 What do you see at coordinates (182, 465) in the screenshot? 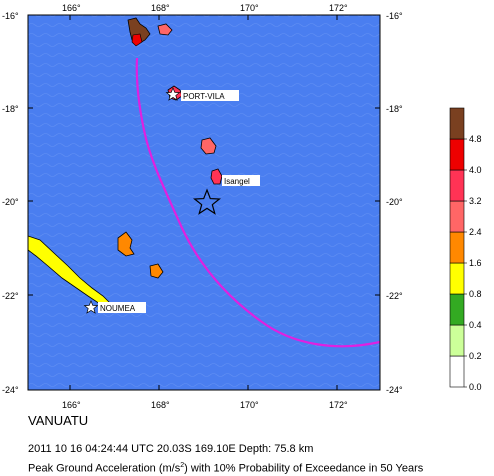
I see `subtitle-superscript: 2` at bounding box center [182, 465].